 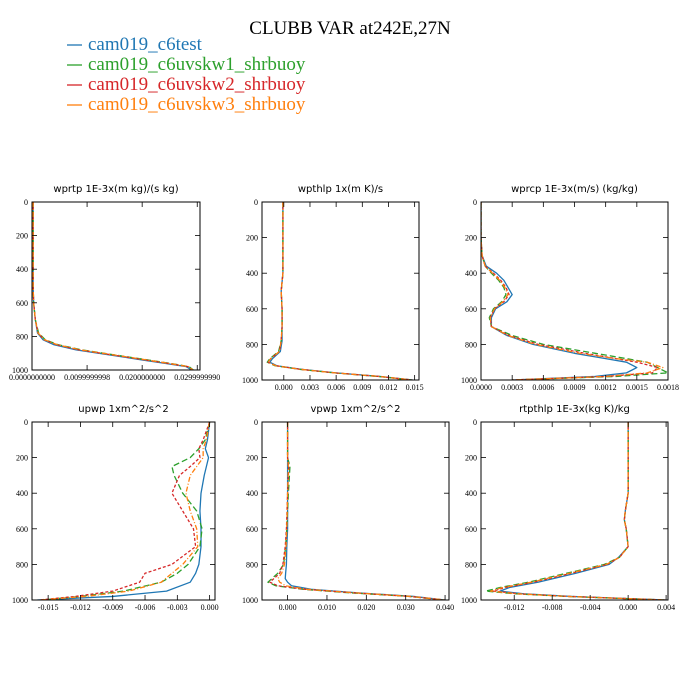 What do you see at coordinates (115, 189) in the screenshot?
I see `panel-title: wprtp 1E-3x(m kg)/(s kg)` at bounding box center [115, 189].